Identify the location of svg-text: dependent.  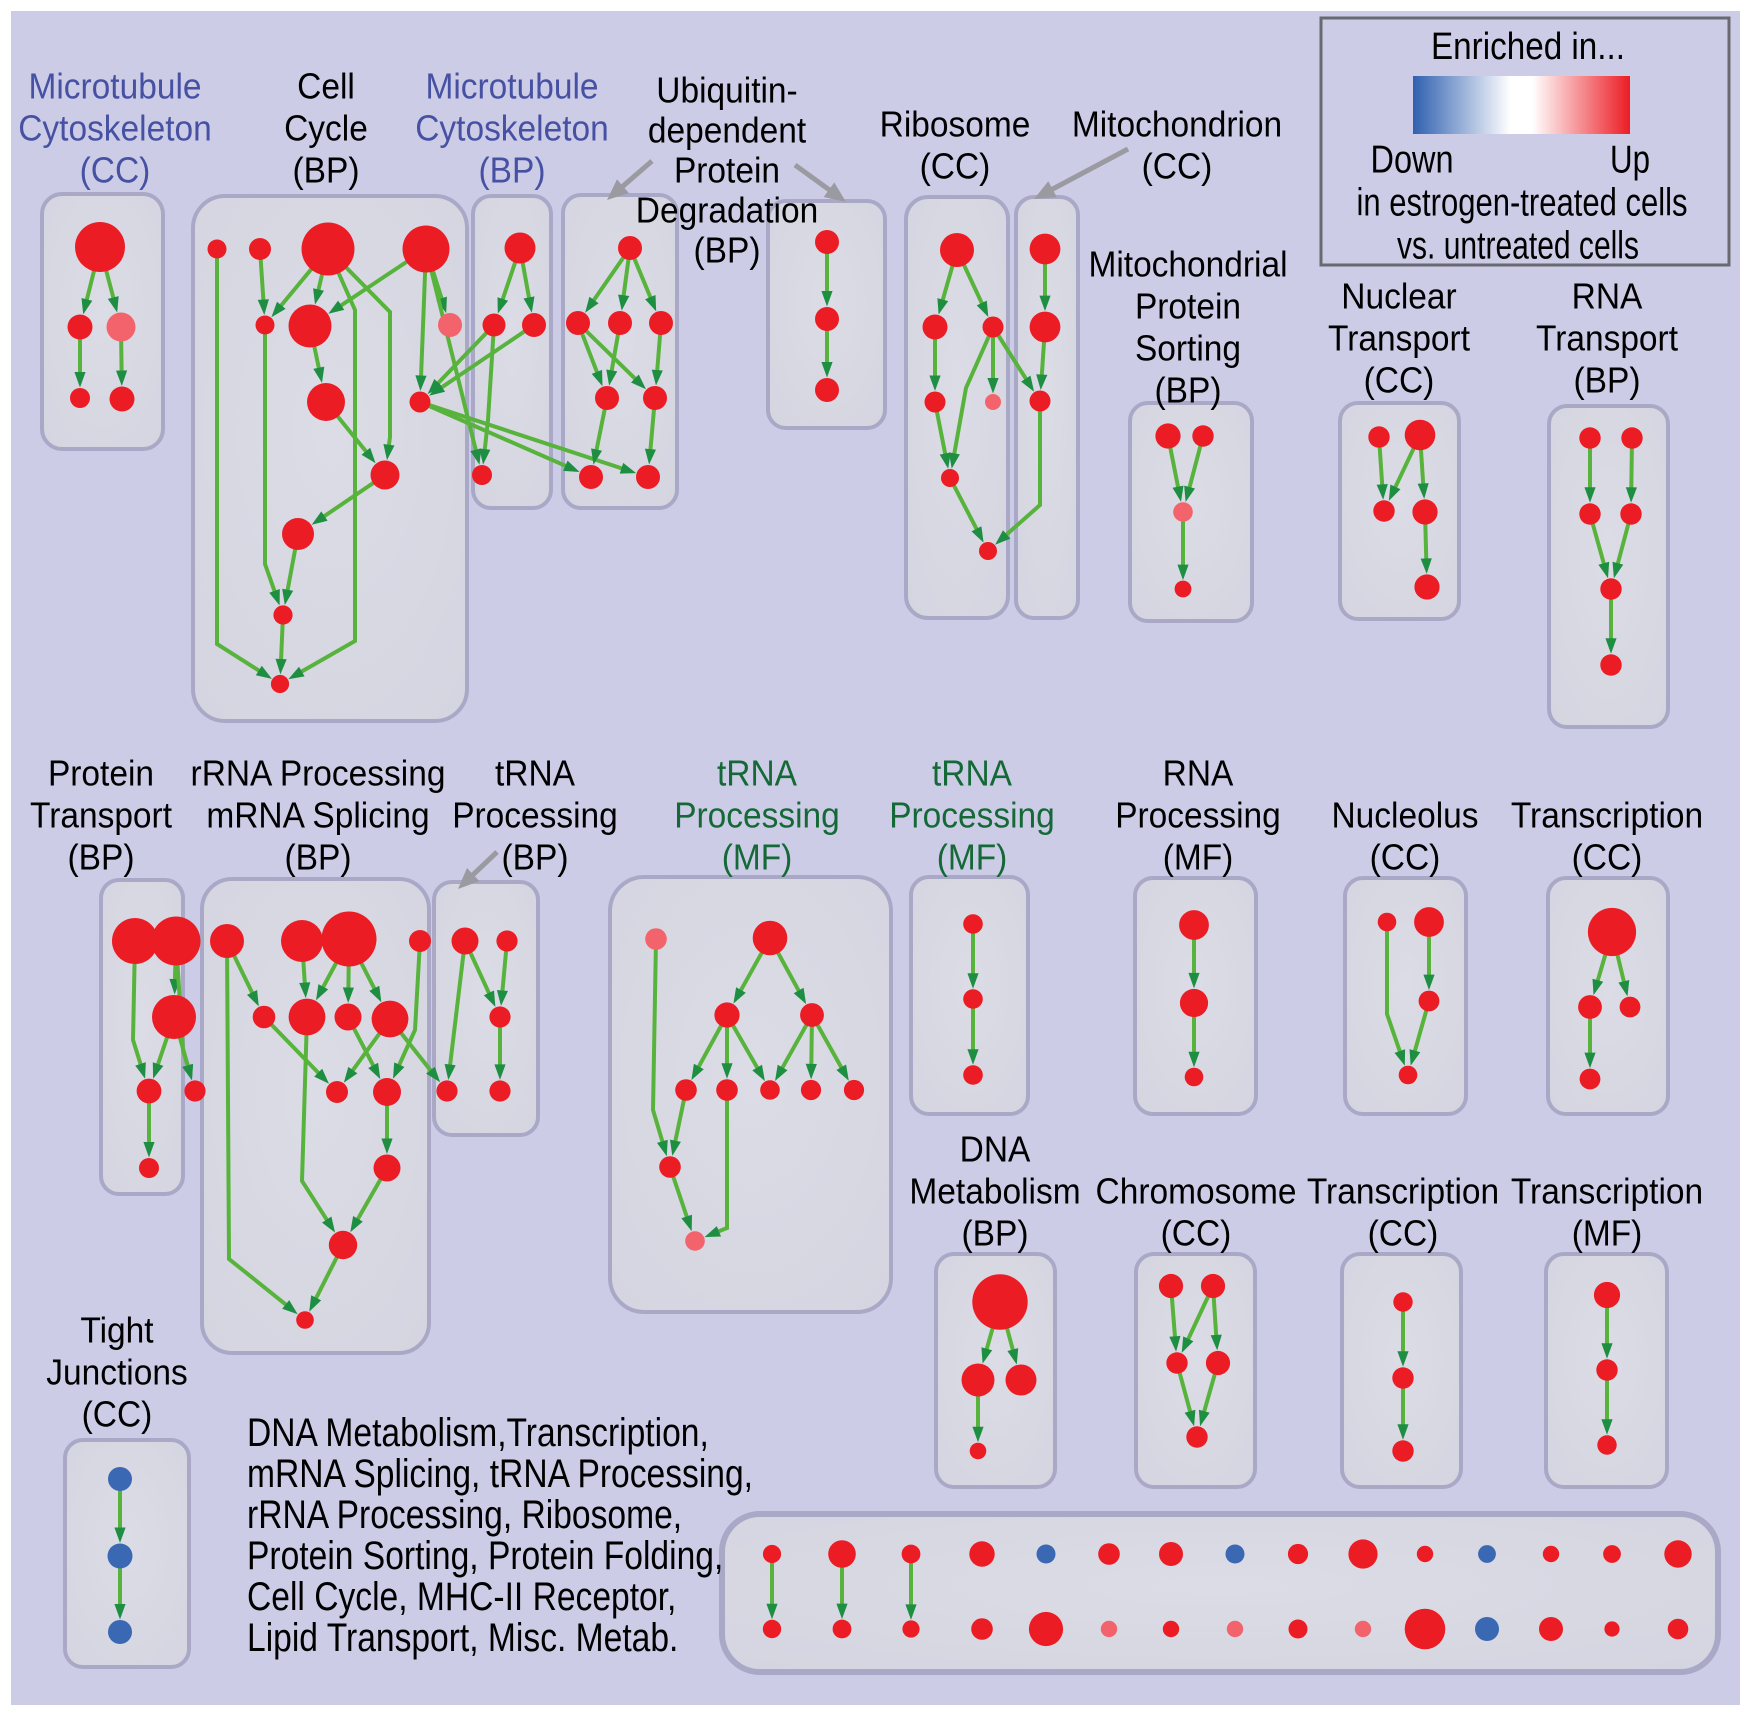
(727, 130).